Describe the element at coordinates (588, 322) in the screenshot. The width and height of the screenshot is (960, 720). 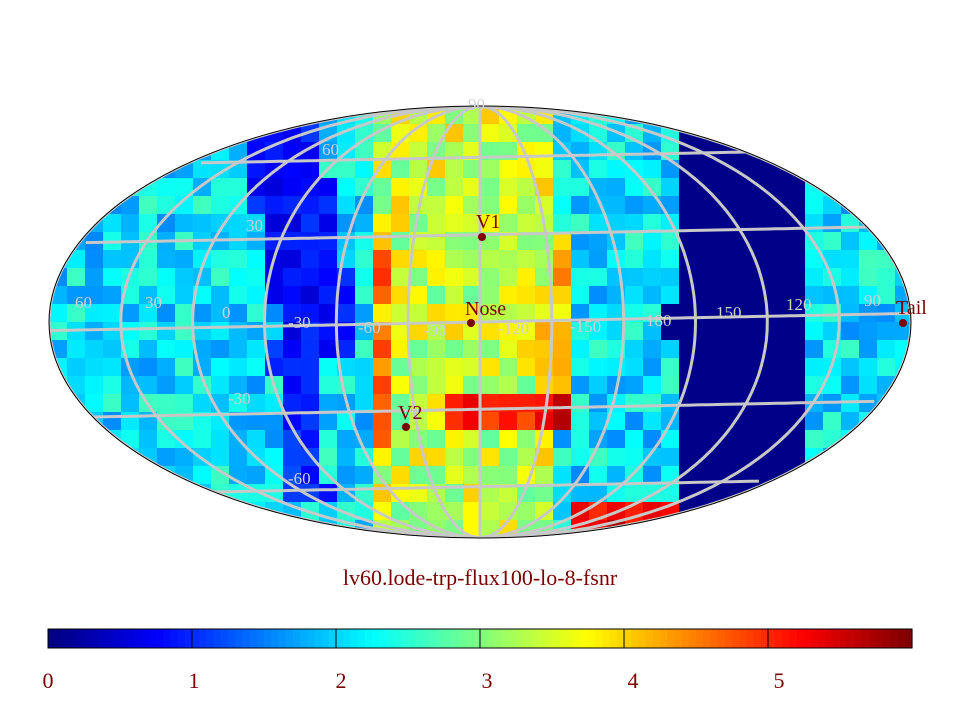
I see `grid-meridian` at that location.